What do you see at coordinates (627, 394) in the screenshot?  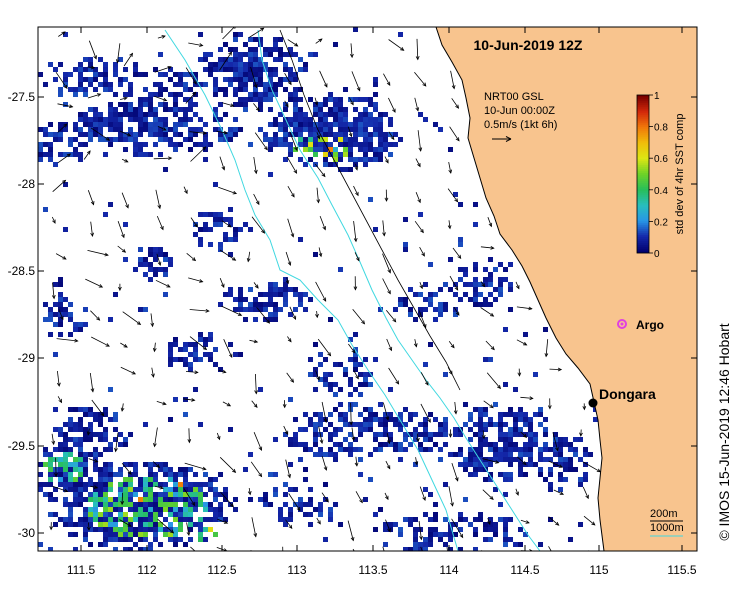 I see `dongara-label: Dongara` at bounding box center [627, 394].